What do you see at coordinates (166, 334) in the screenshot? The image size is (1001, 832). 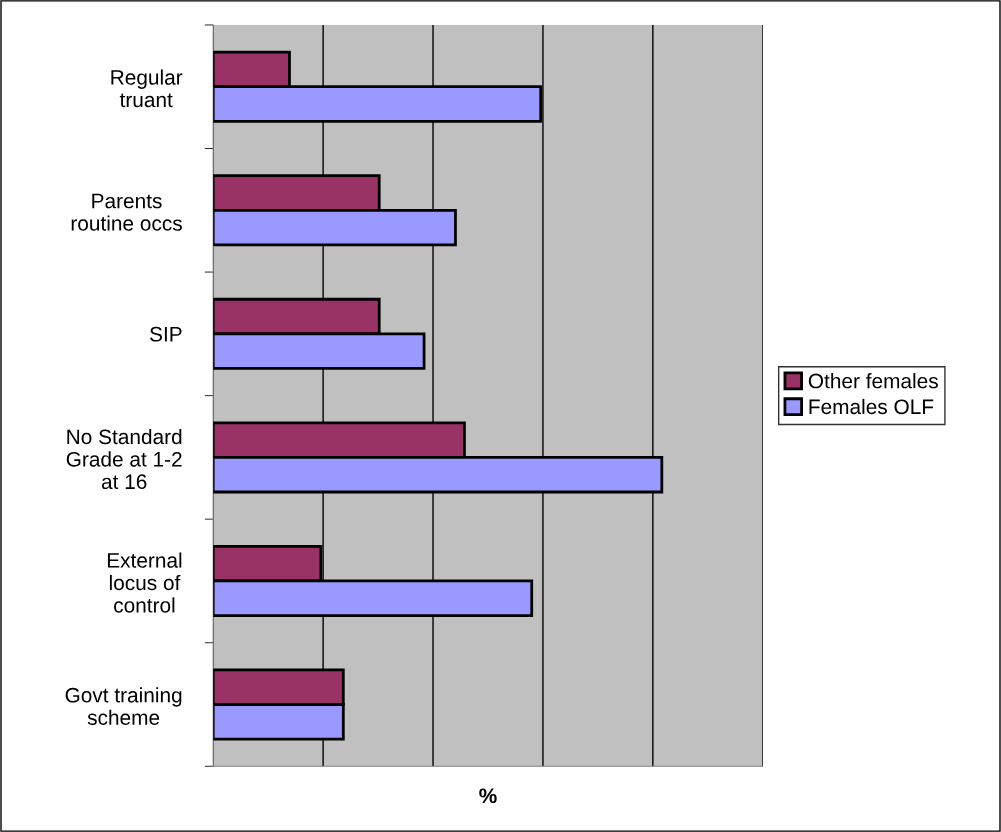 I see `y-tick-label: SIP` at bounding box center [166, 334].